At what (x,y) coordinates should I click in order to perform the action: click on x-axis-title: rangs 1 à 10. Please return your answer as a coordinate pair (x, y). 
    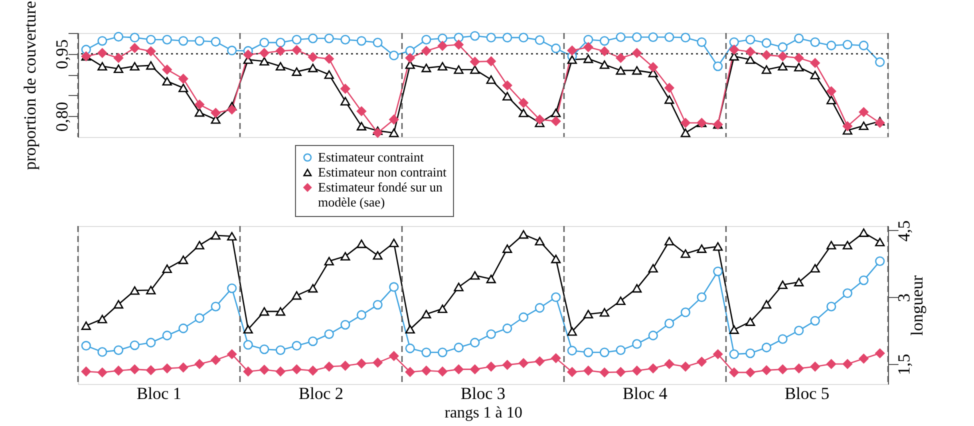
    Looking at the image, I should click on (483, 413).